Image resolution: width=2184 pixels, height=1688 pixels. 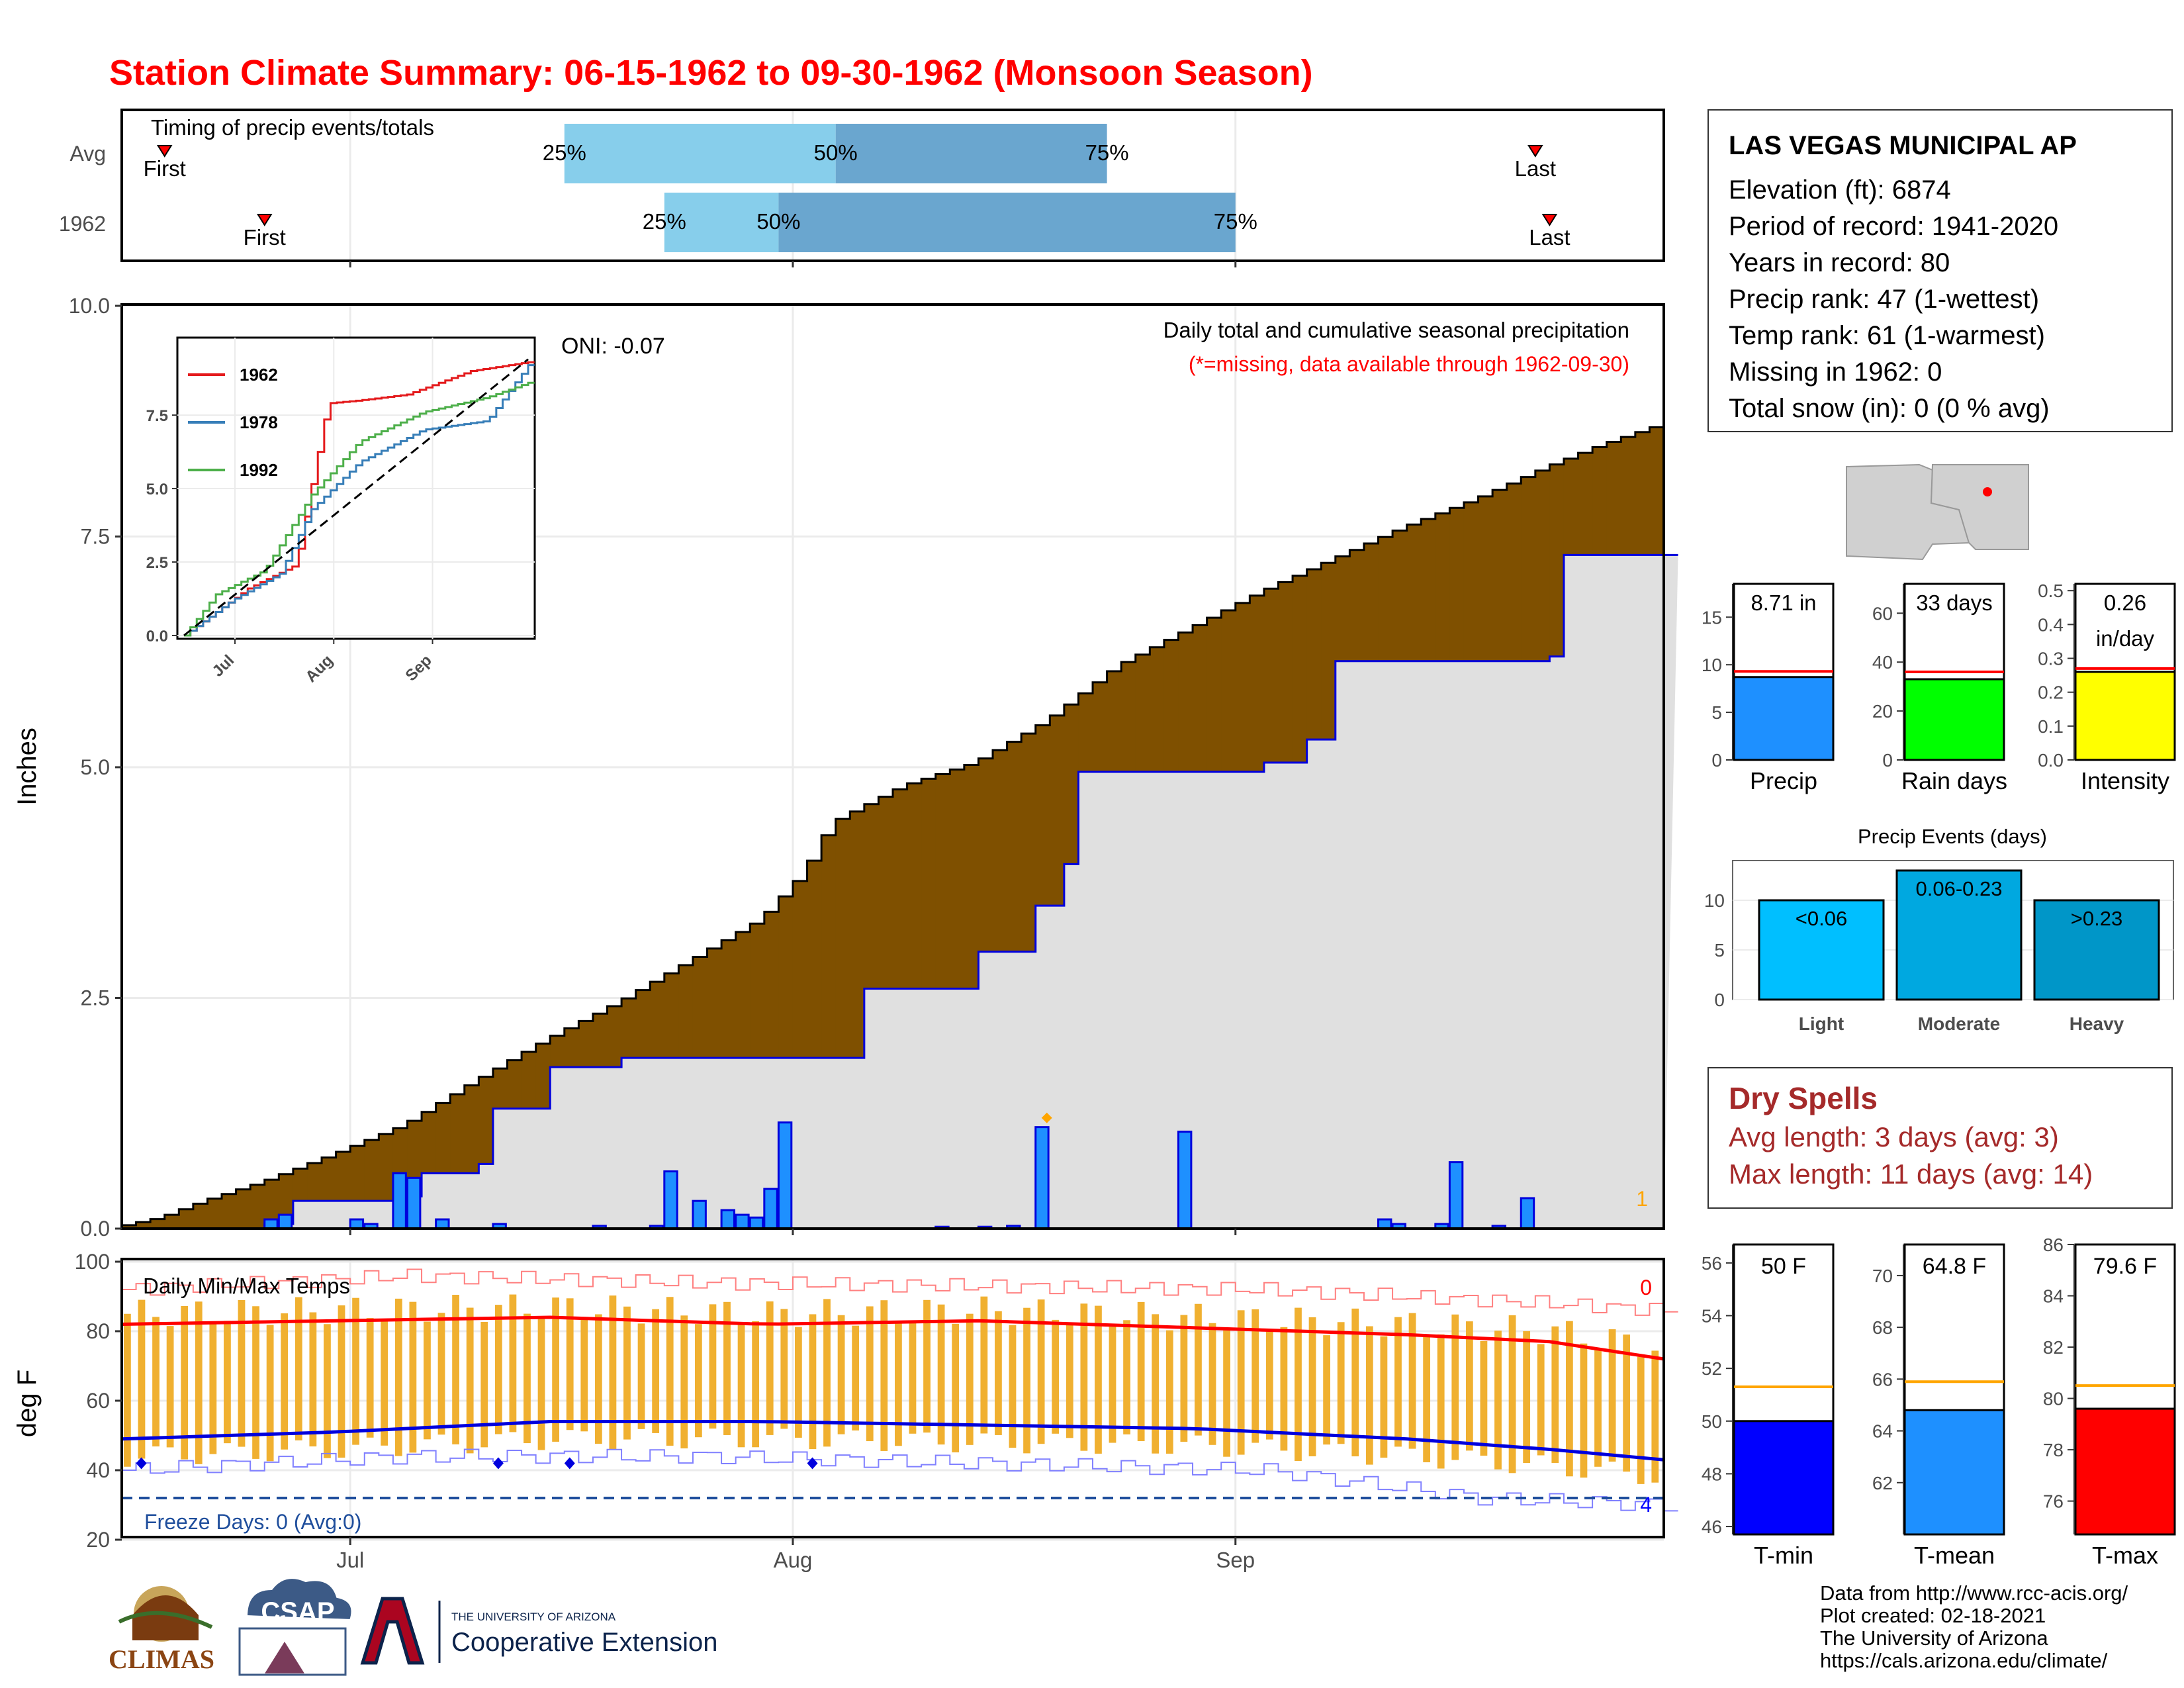 I want to click on temp-summary-value-bar, so click(x=2125, y=1471).